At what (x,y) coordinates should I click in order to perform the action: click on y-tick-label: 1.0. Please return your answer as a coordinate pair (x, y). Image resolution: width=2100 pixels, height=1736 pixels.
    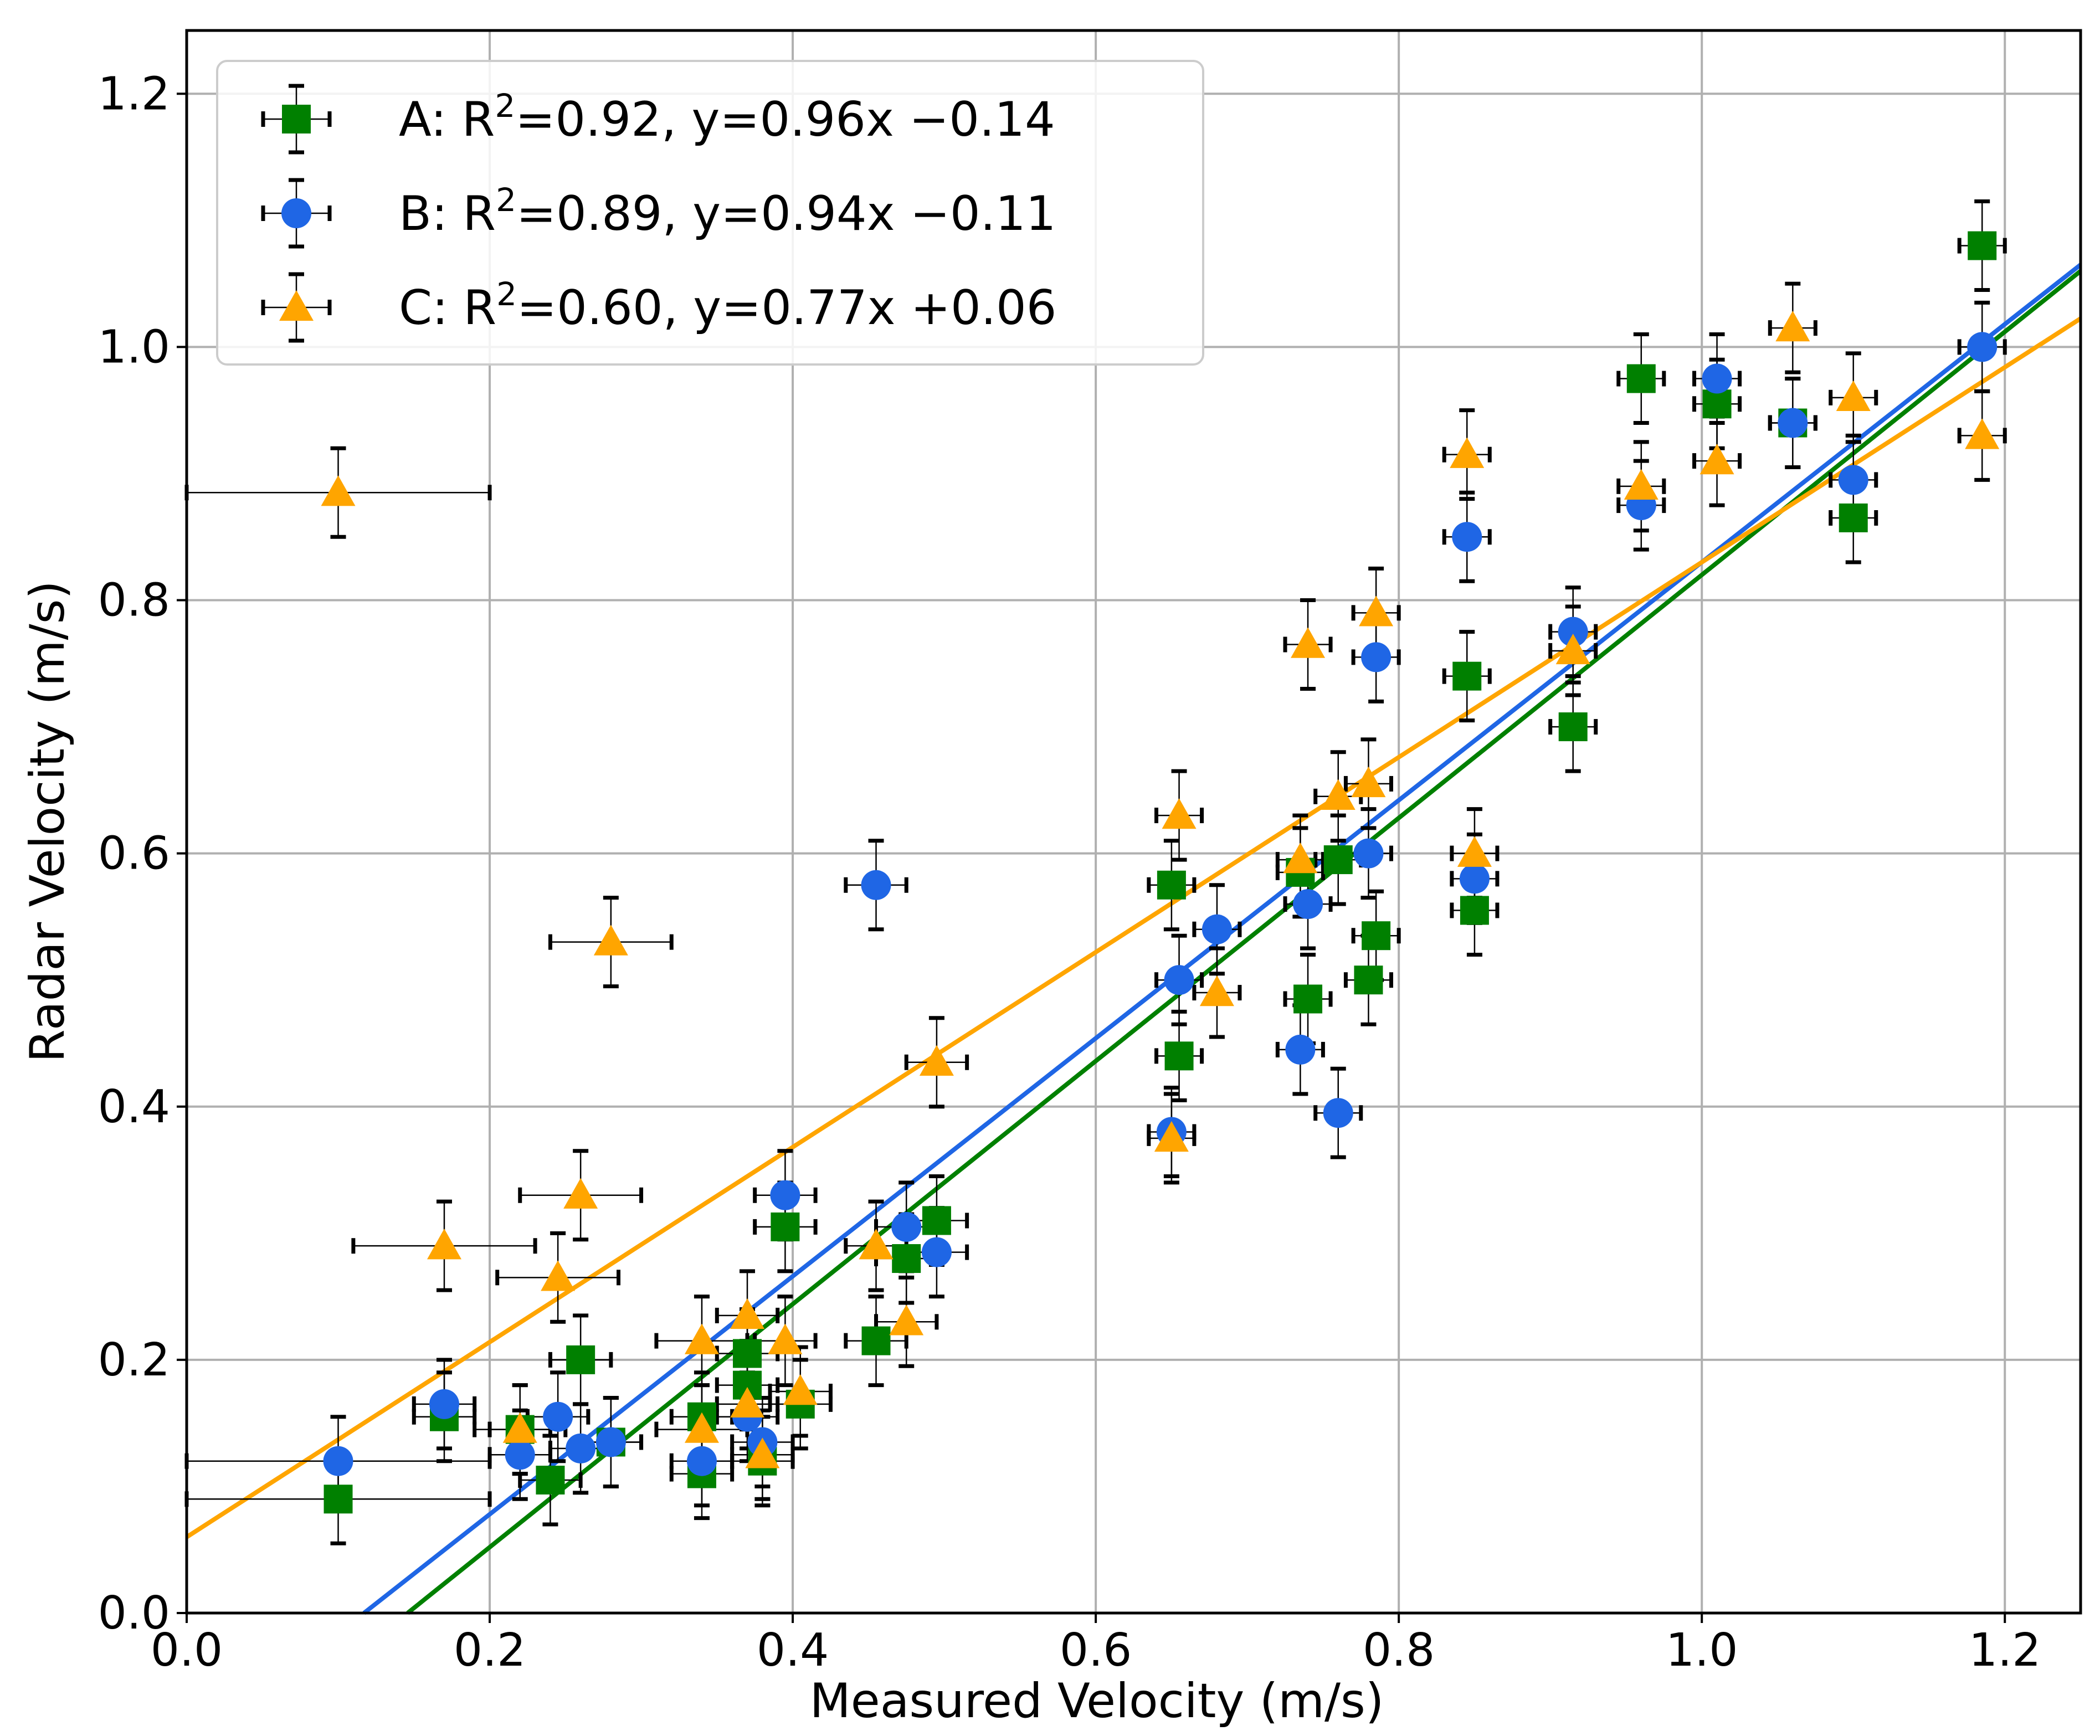
    Looking at the image, I should click on (134, 347).